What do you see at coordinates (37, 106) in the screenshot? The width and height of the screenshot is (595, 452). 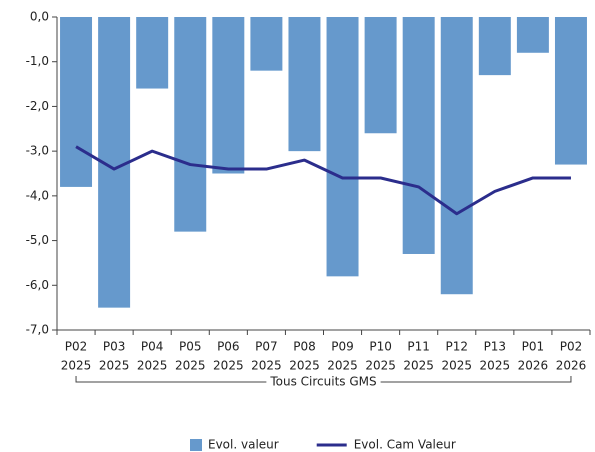 I see `y-tick-label: -2,0` at bounding box center [37, 106].